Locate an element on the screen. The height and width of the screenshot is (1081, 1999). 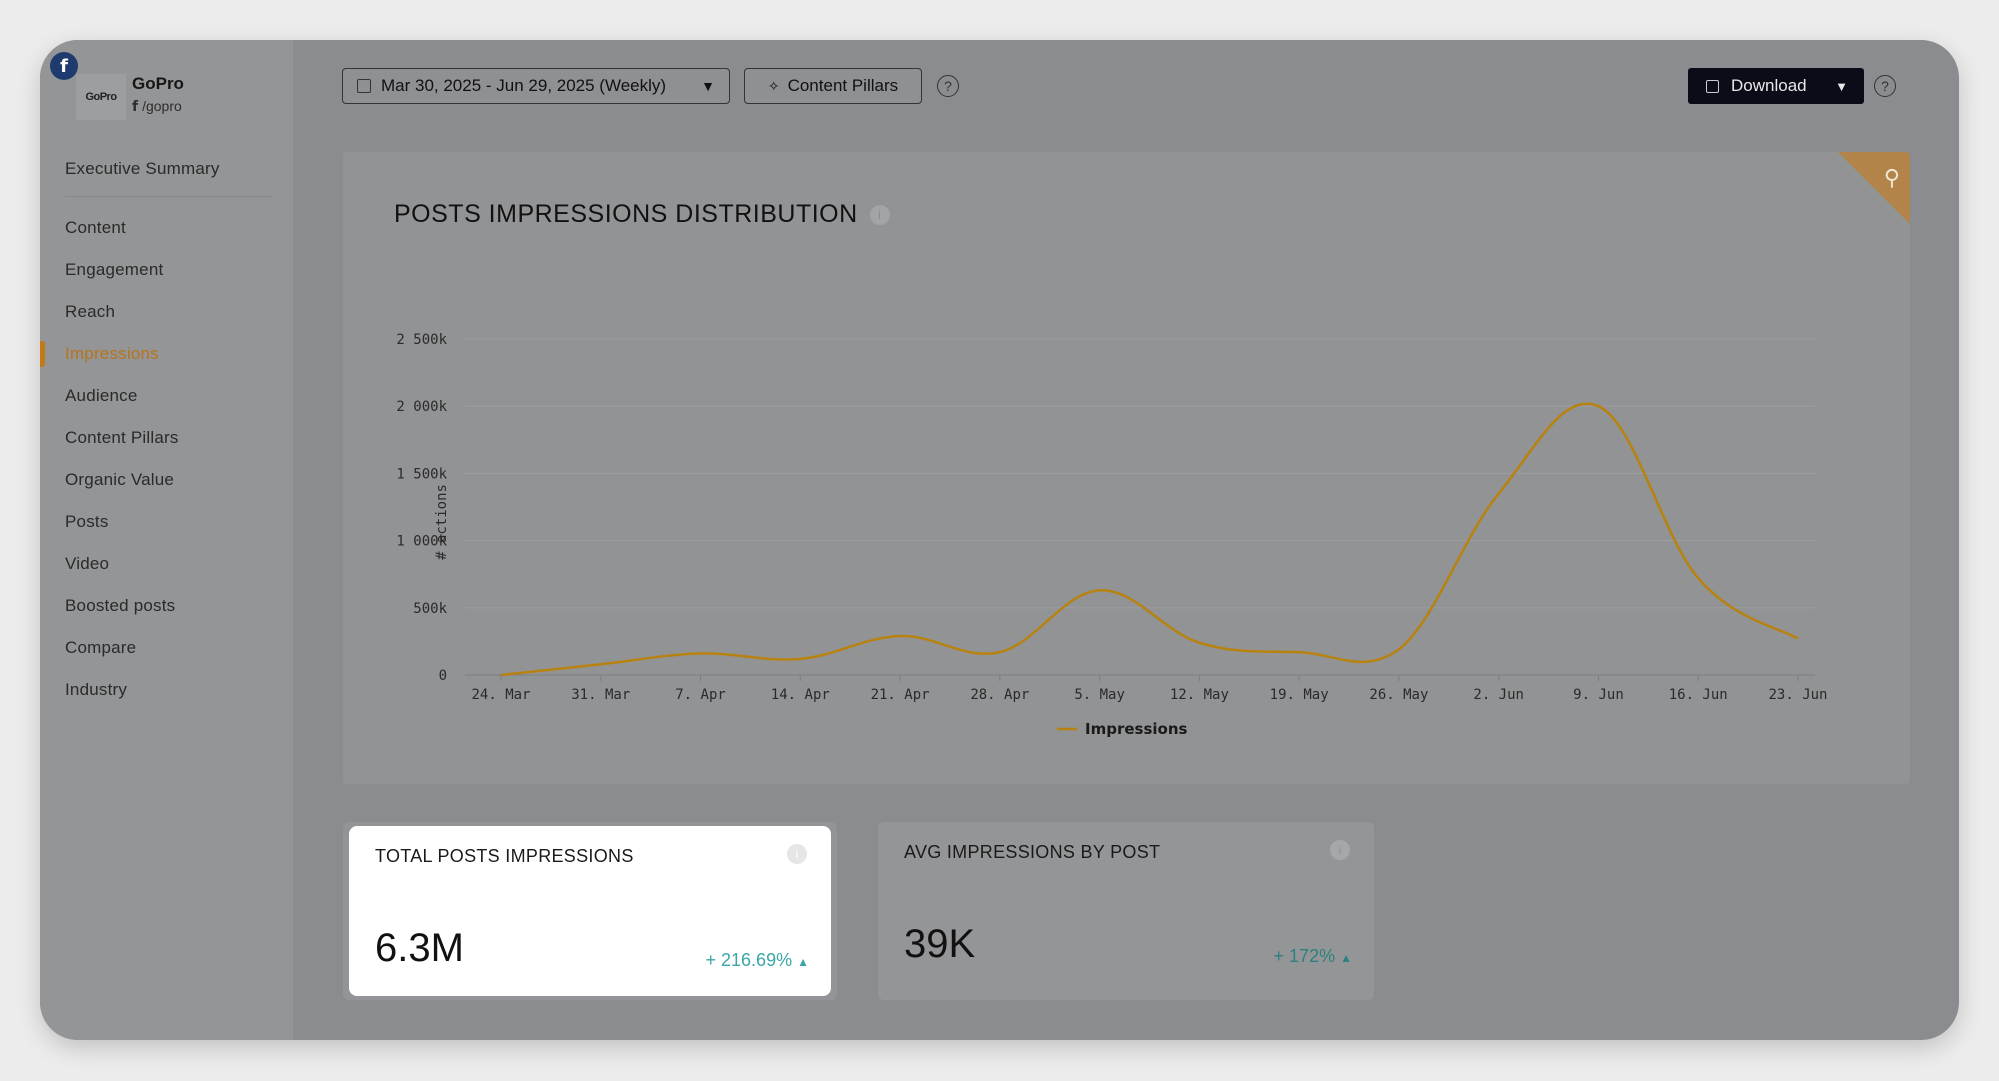
x-tick-label: 23. Jun is located at coordinates (1797, 695).